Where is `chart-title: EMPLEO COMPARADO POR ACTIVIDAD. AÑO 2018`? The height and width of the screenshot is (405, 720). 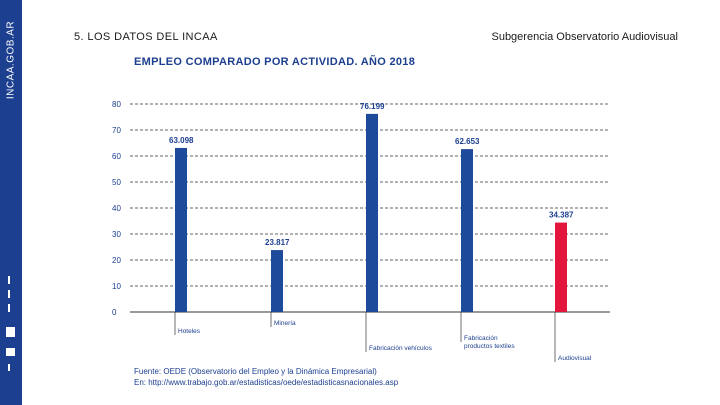
chart-title: EMPLEO COMPARADO POR ACTIVIDAD. AÑO 2018 is located at coordinates (275, 62).